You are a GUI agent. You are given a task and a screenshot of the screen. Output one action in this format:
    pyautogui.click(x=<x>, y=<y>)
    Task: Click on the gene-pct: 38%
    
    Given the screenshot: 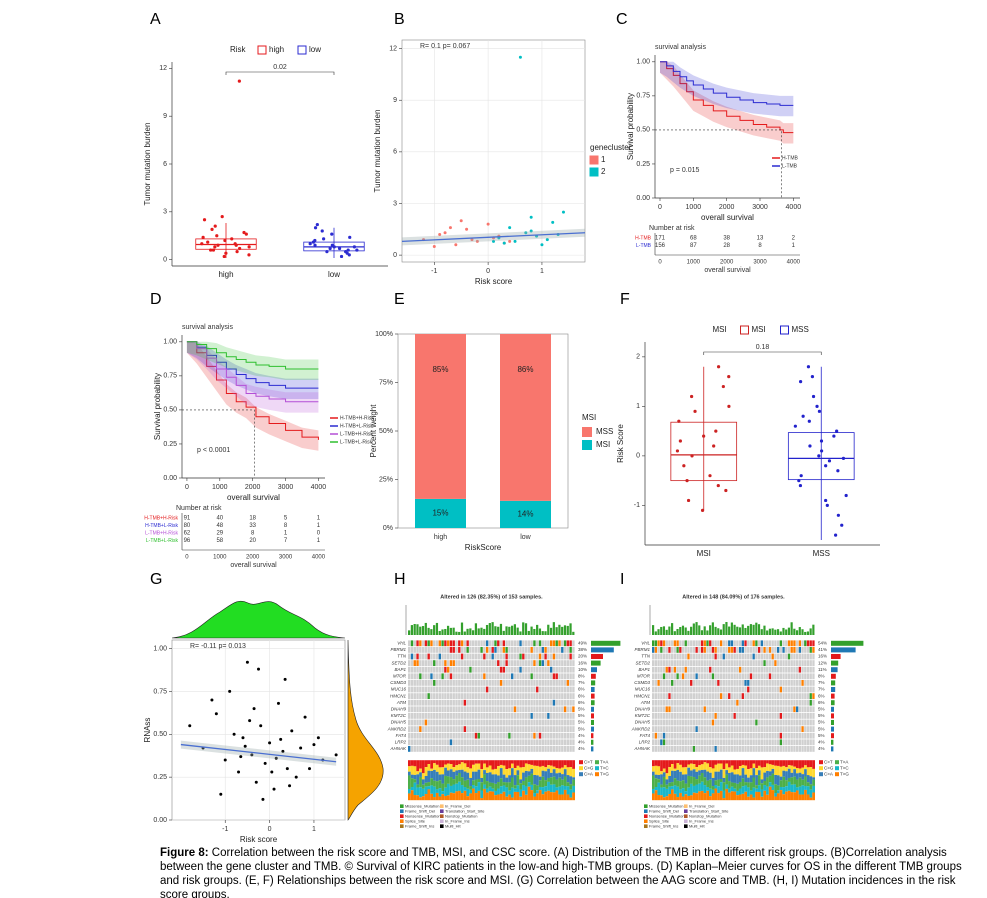 What is the action you would take?
    pyautogui.click(x=582, y=649)
    